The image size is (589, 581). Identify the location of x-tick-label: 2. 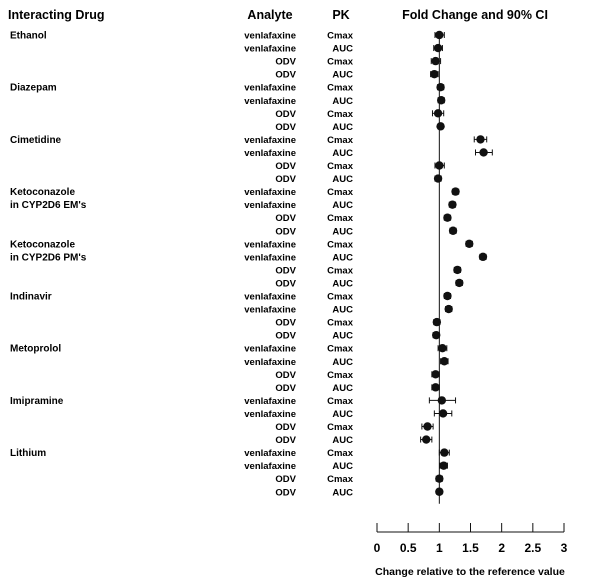
(501, 548).